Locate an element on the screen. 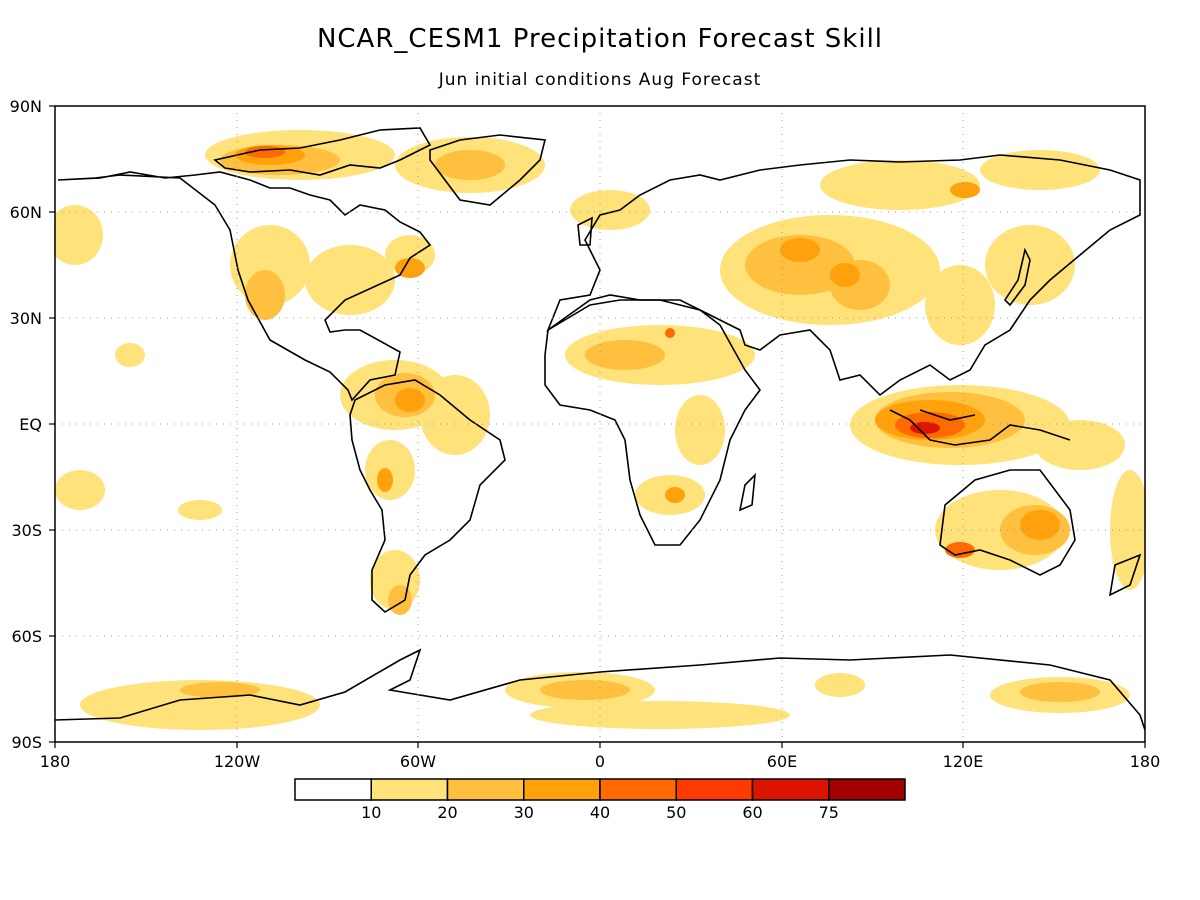 Image resolution: width=1200 pixels, height=900 pixels. lat-label-60s: 60S is located at coordinates (26, 636).